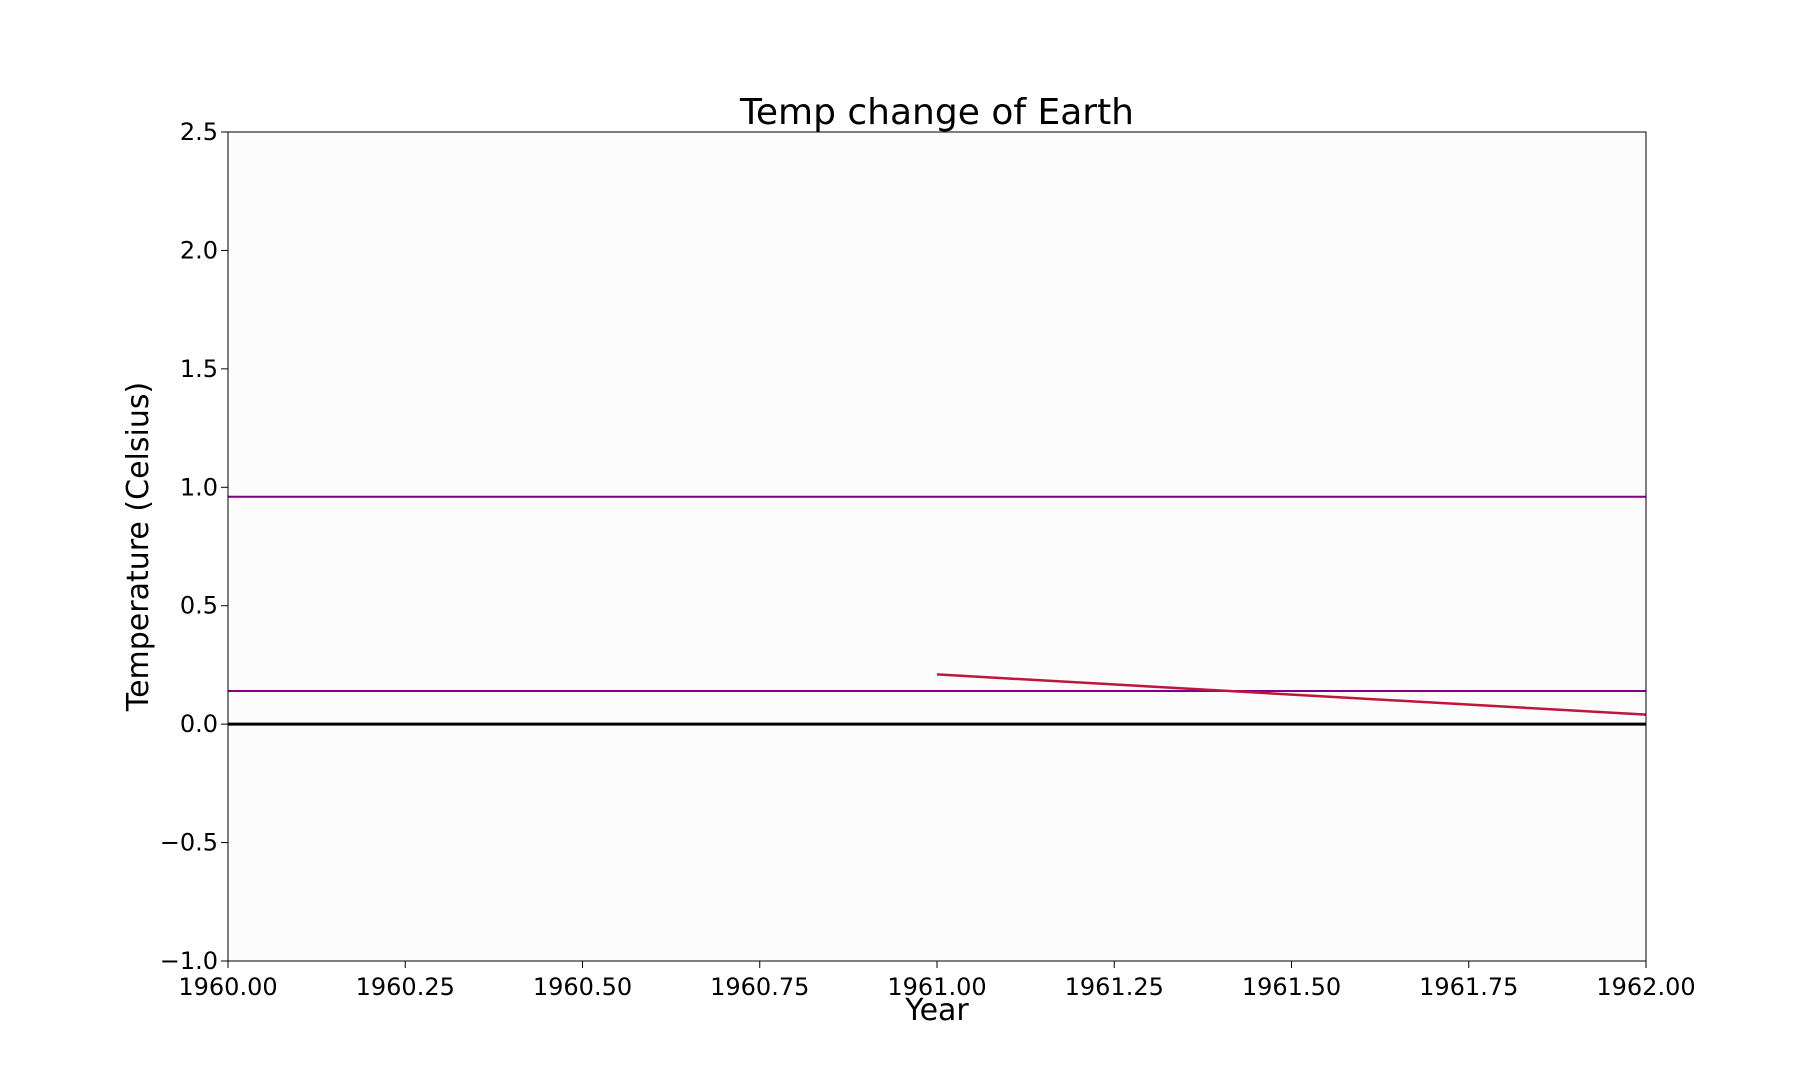 The image size is (1800, 1084). Describe the element at coordinates (1291, 987) in the screenshot. I see `x-tick-label: 1961.50` at that location.